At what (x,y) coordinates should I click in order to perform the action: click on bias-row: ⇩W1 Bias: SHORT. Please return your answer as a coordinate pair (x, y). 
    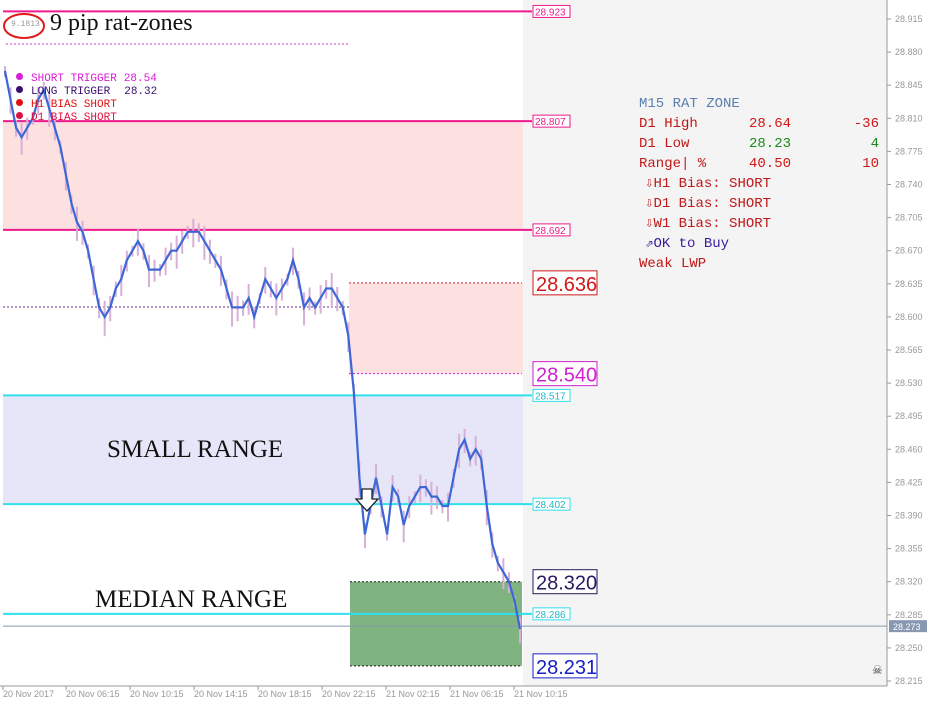
    Looking at the image, I should click on (705, 224).